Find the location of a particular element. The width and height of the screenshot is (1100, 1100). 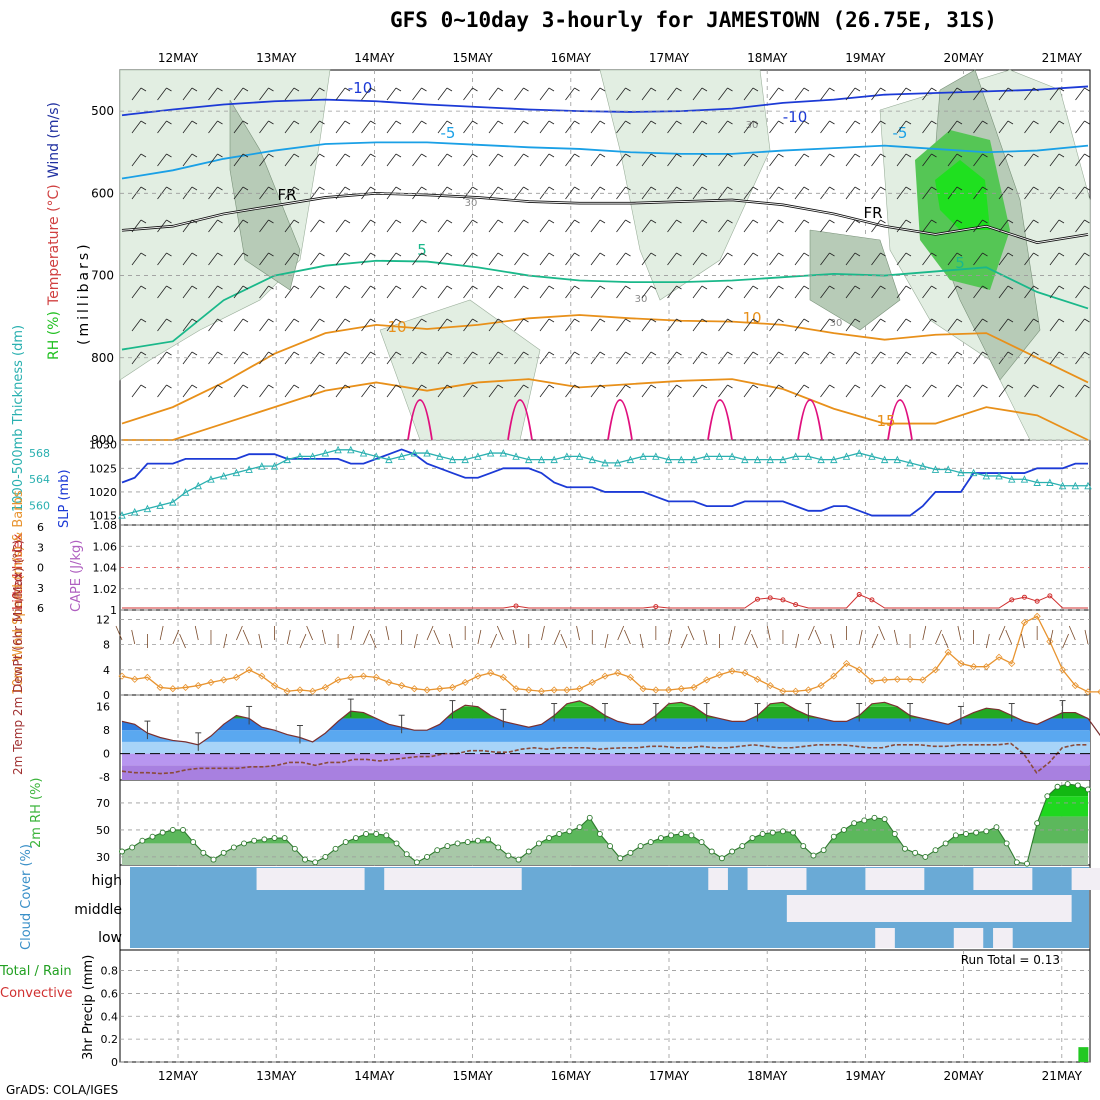

li-tick-label: 6 is located at coordinates (40, 527).